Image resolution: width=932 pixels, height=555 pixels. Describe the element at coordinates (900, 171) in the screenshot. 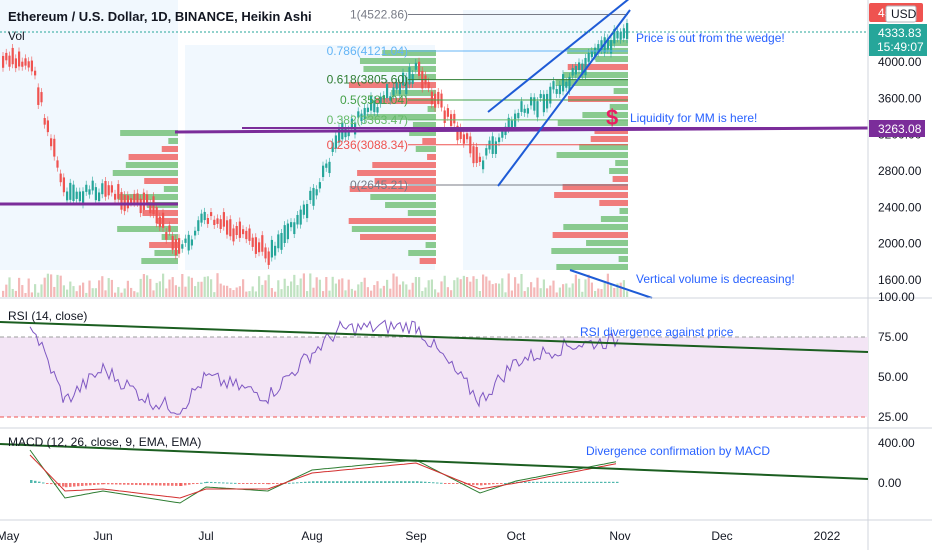

I see `price-axis-label: 2800.00` at that location.